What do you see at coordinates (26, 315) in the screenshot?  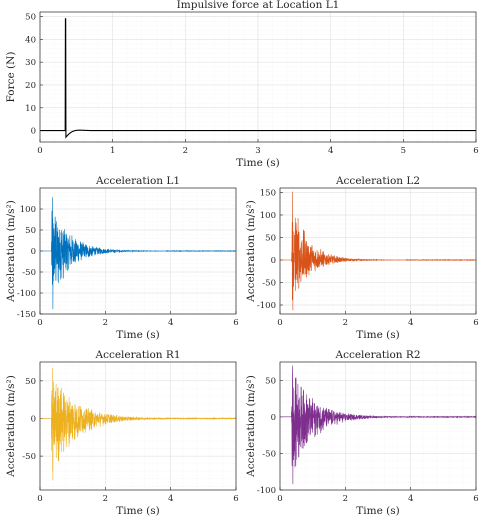 I see `y-tick-label: -150` at bounding box center [26, 315].